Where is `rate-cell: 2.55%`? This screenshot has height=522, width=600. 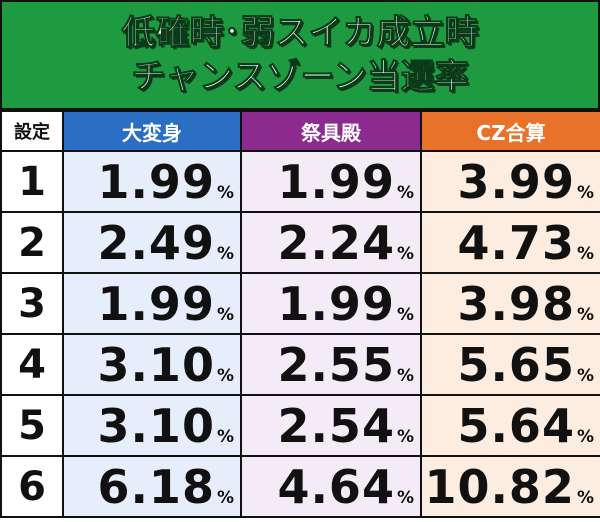
rate-cell: 2.55% is located at coordinates (331, 364).